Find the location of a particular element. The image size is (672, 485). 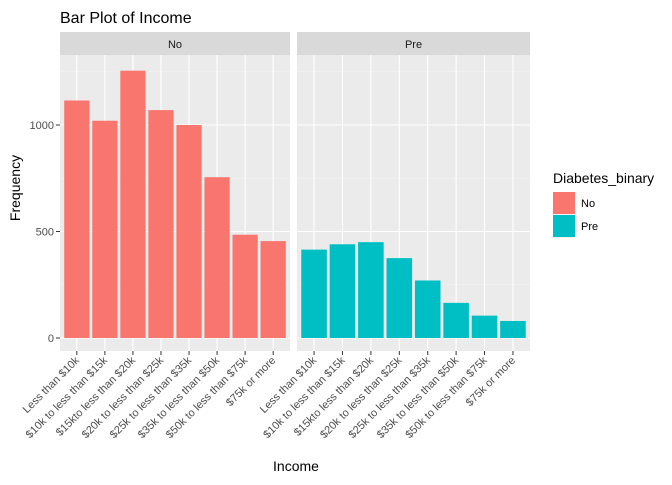

legend: Diabetes_binary No Pre is located at coordinates (603, 204).